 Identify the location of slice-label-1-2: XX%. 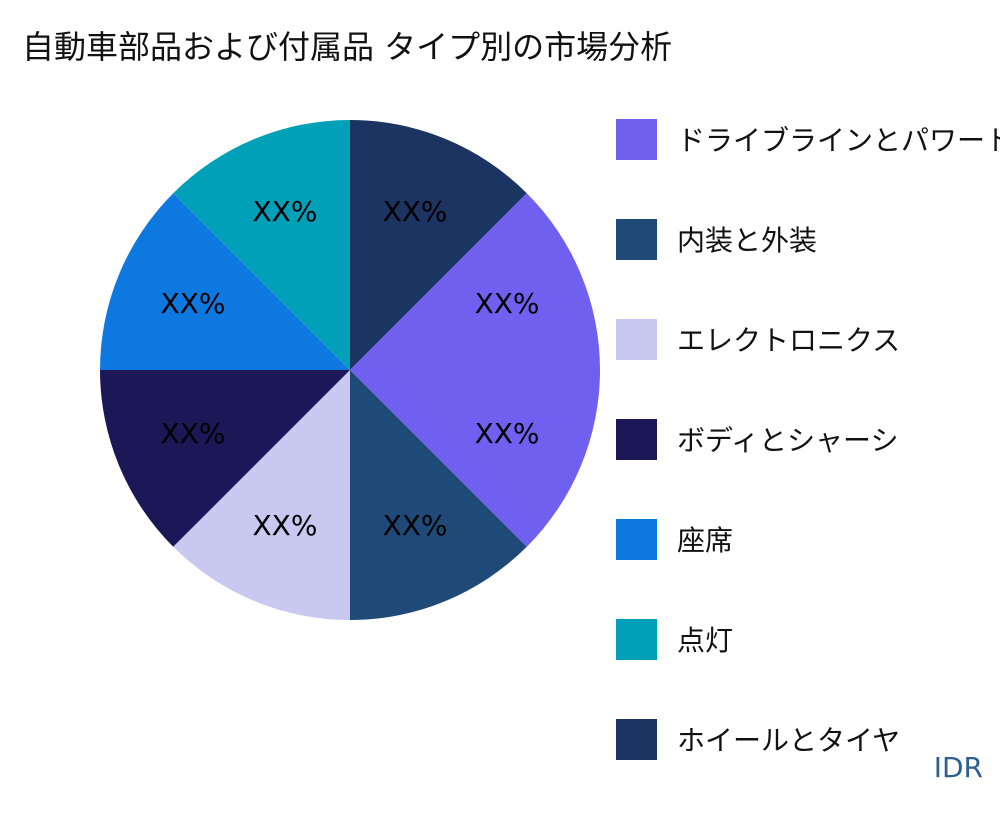
(507, 433).